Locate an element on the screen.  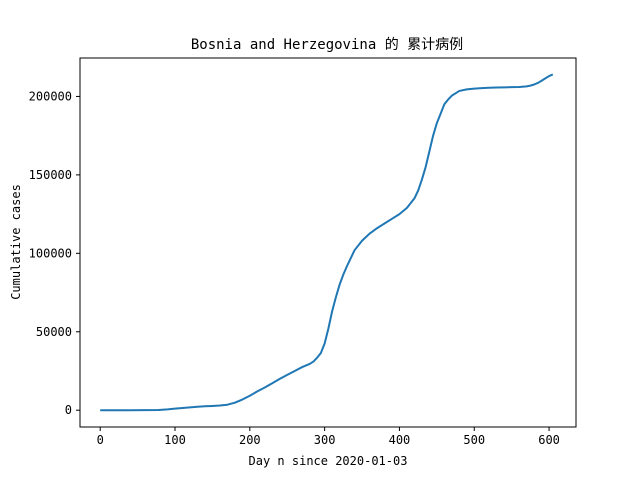
x-axis-ticks: 0 100 200 300 400 500 600 is located at coordinates (328, 437).